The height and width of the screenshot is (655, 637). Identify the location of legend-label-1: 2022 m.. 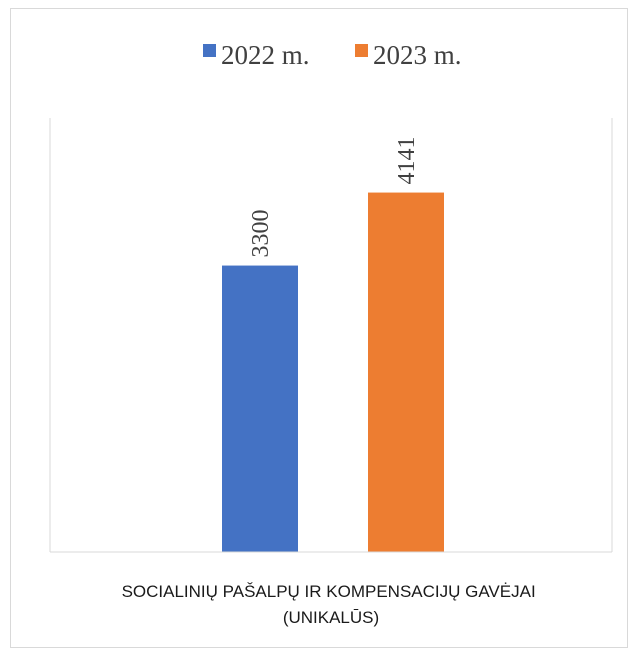
(265, 55).